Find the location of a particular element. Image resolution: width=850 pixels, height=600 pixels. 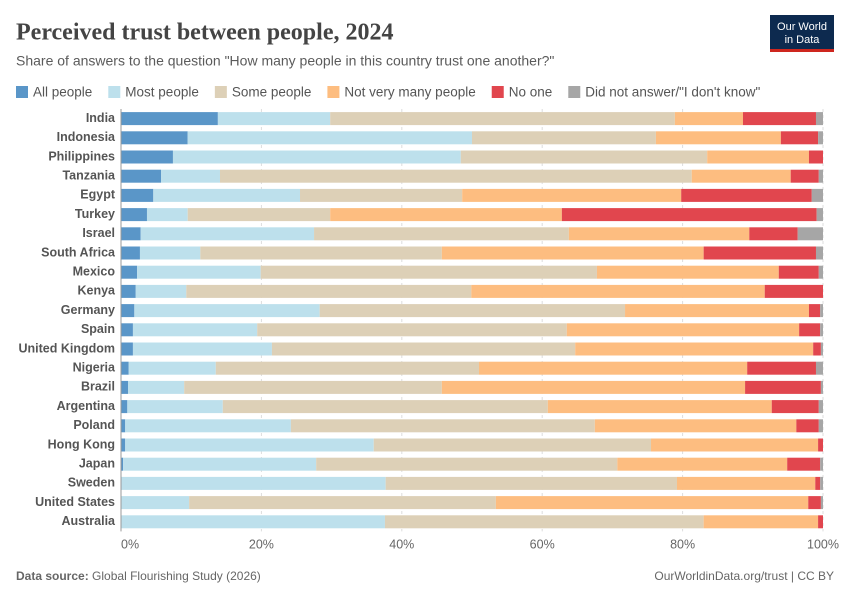

logo-box is located at coordinates (802, 33).